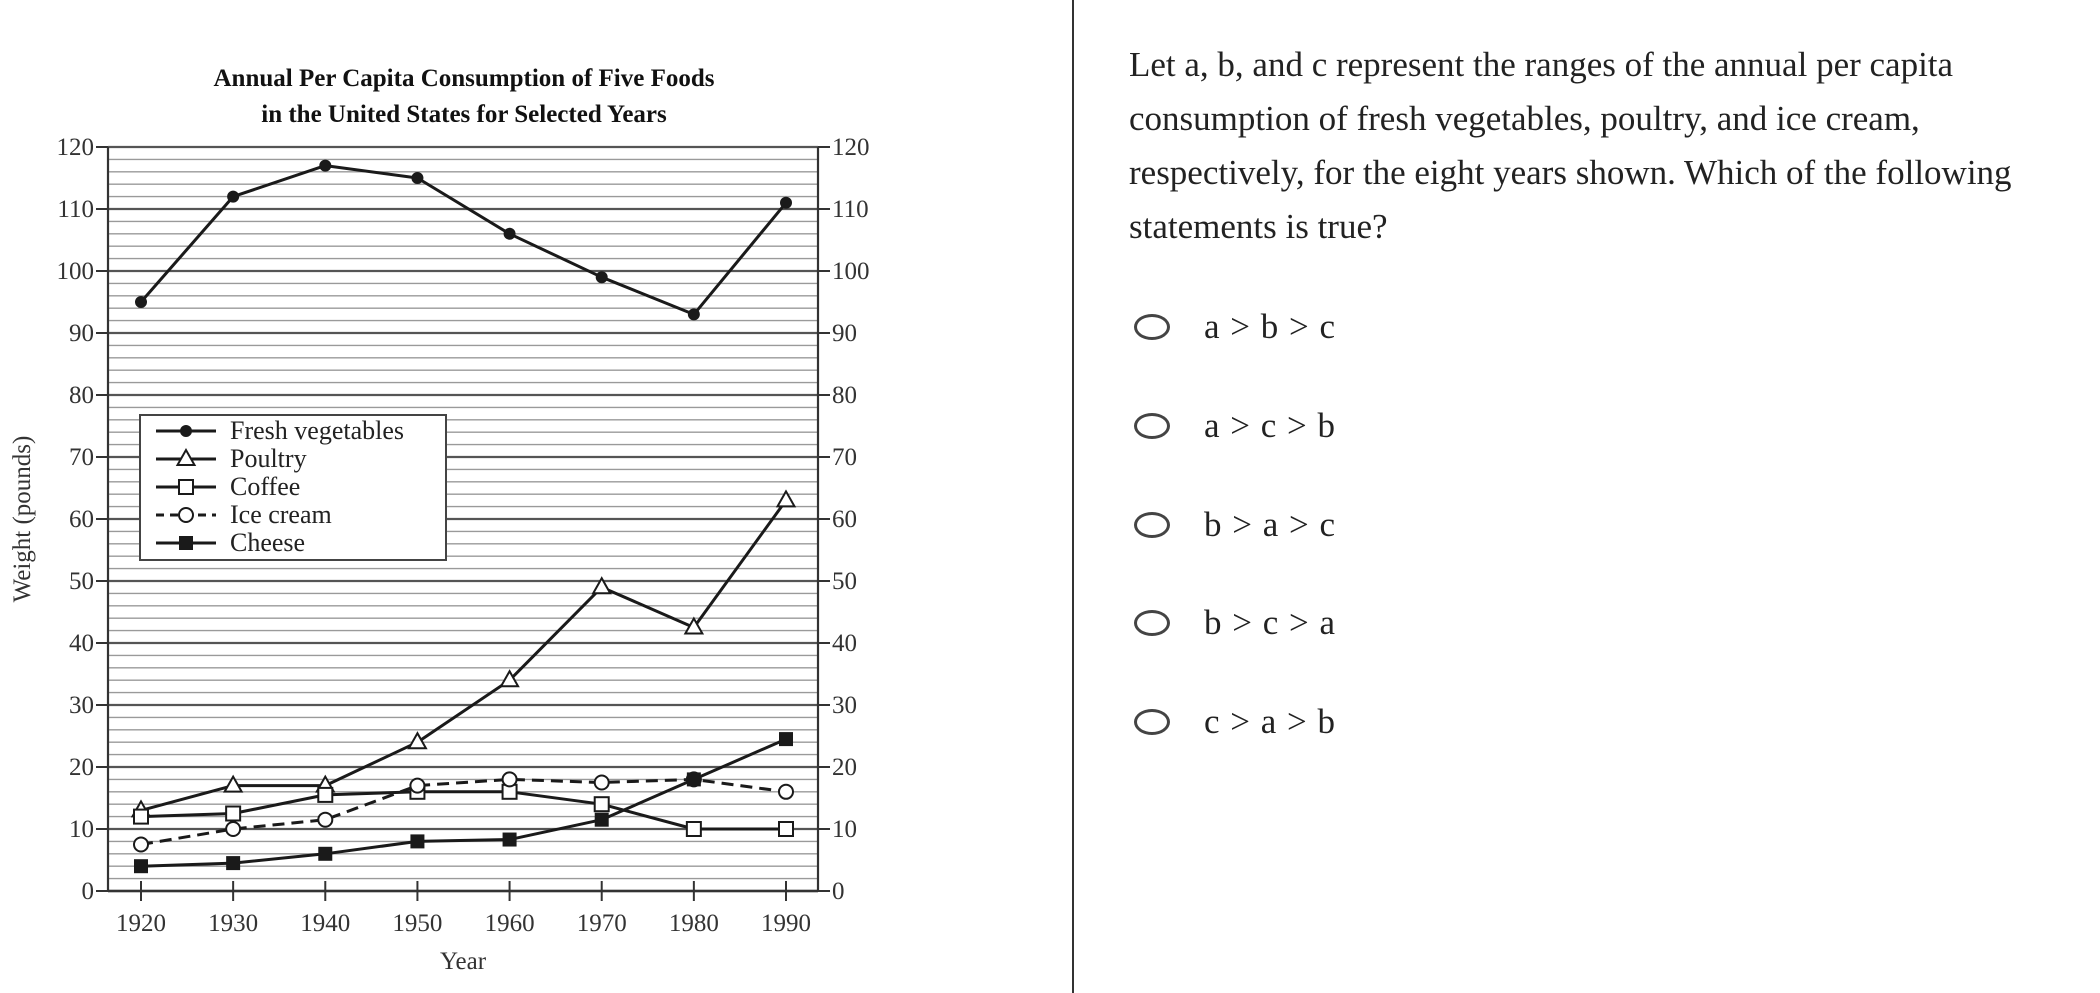 The height and width of the screenshot is (993, 2100). What do you see at coordinates (76, 271) in the screenshot?
I see `y-tick-label-left: 100` at bounding box center [76, 271].